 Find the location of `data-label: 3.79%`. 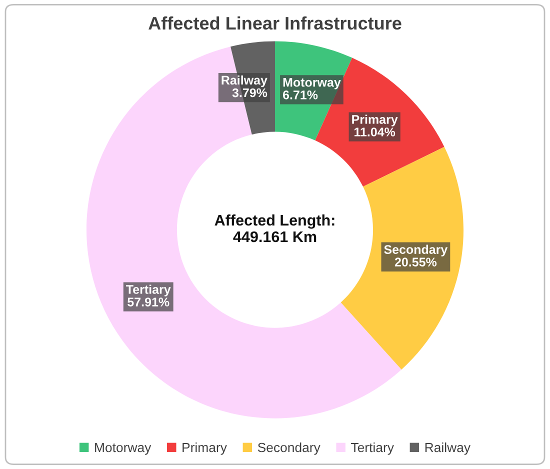

data-label: 3.79% is located at coordinates (250, 93).